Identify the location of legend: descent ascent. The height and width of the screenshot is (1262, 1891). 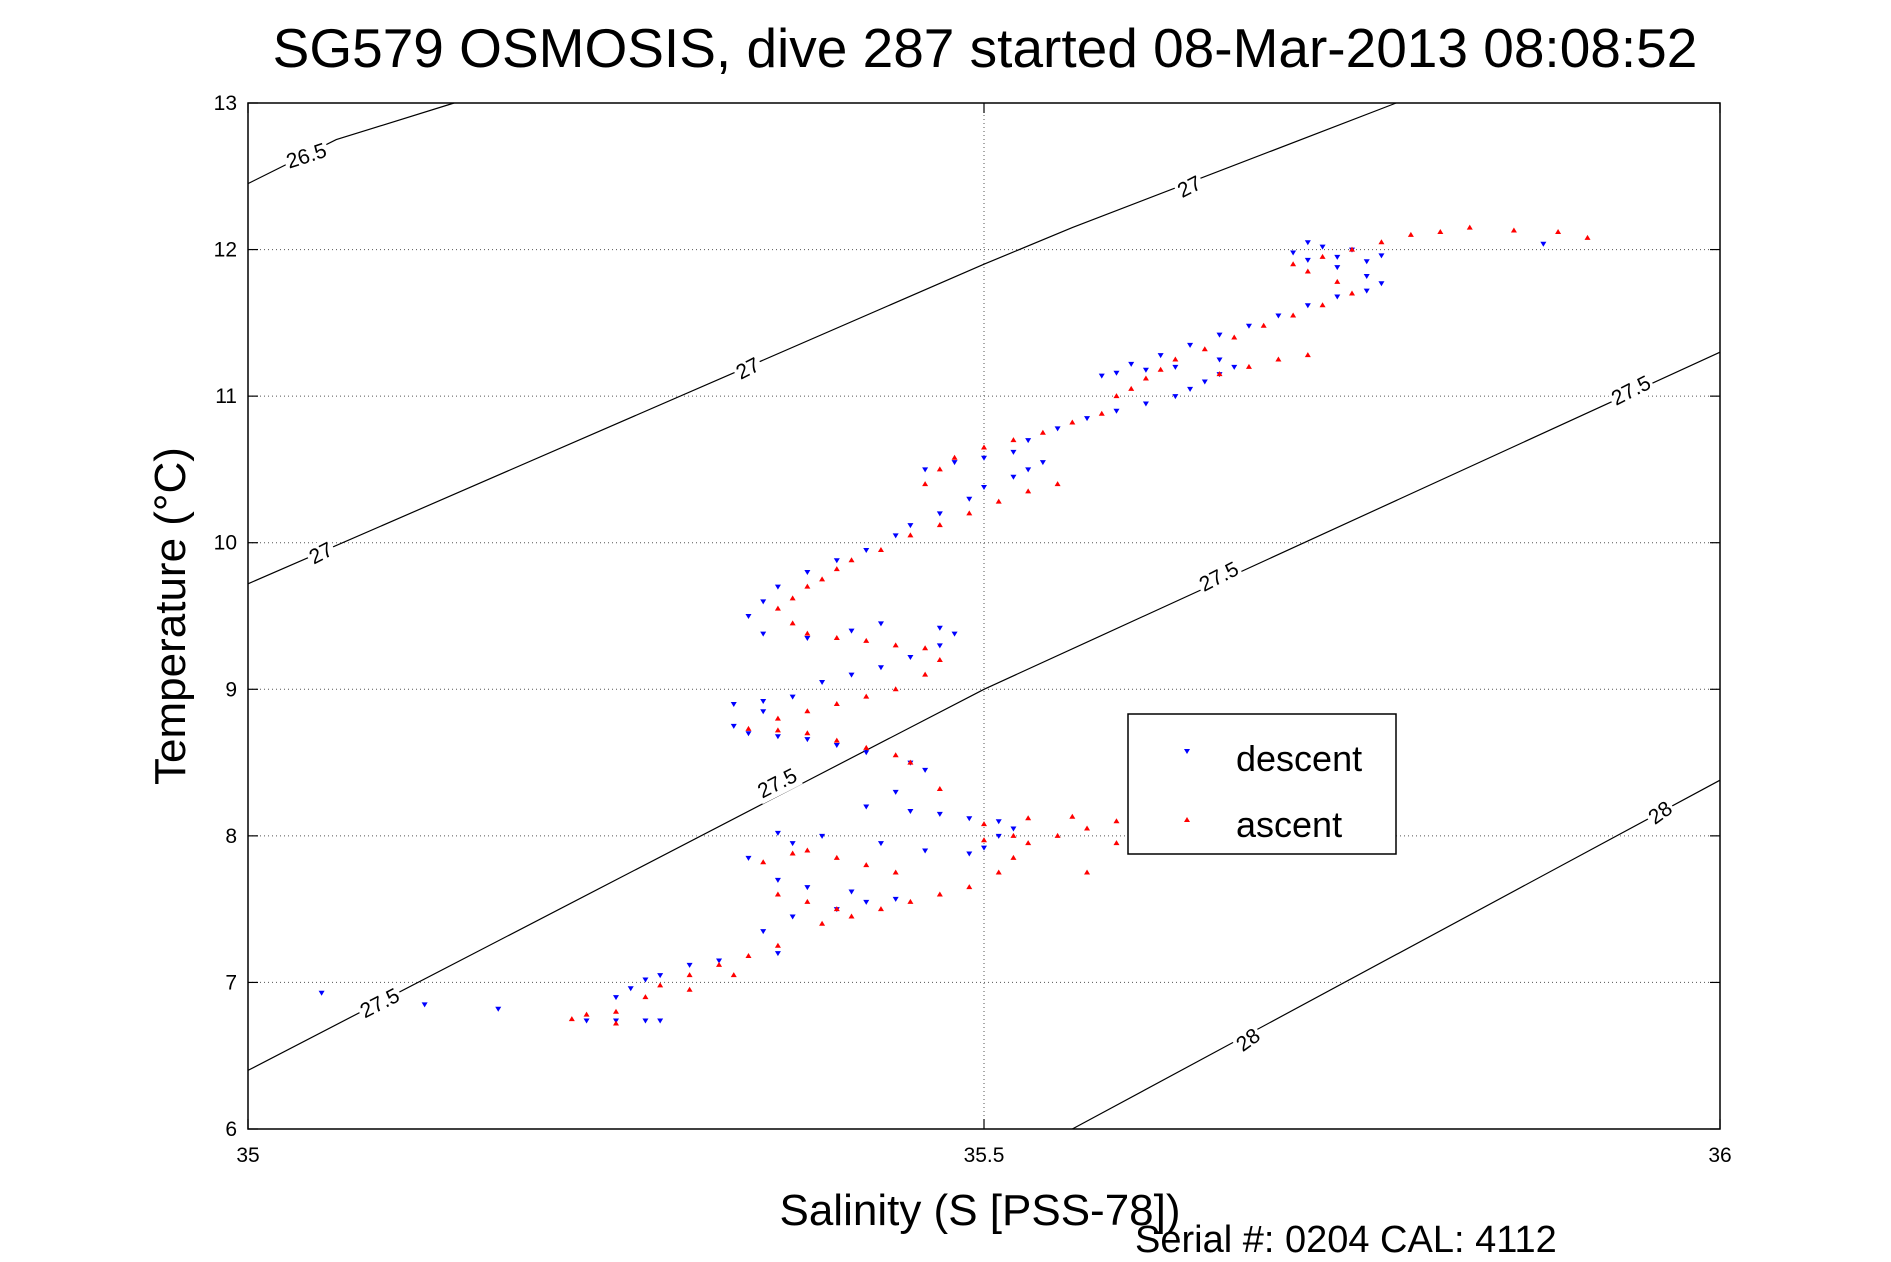
(1262, 784).